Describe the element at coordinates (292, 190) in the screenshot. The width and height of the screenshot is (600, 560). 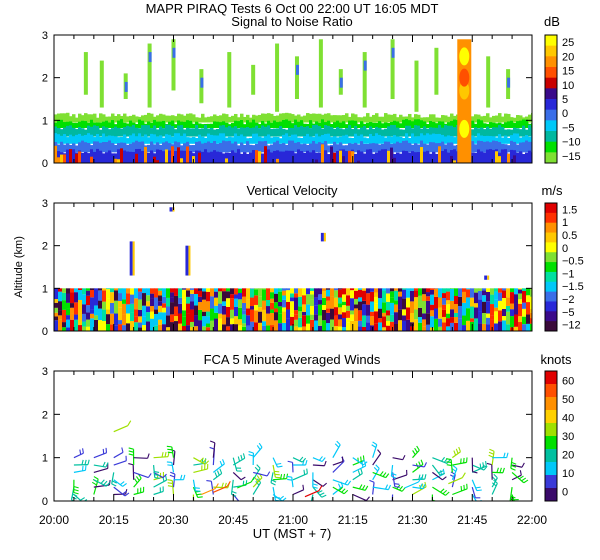
I see `velocity-panel-title: Vertical Velocity` at that location.